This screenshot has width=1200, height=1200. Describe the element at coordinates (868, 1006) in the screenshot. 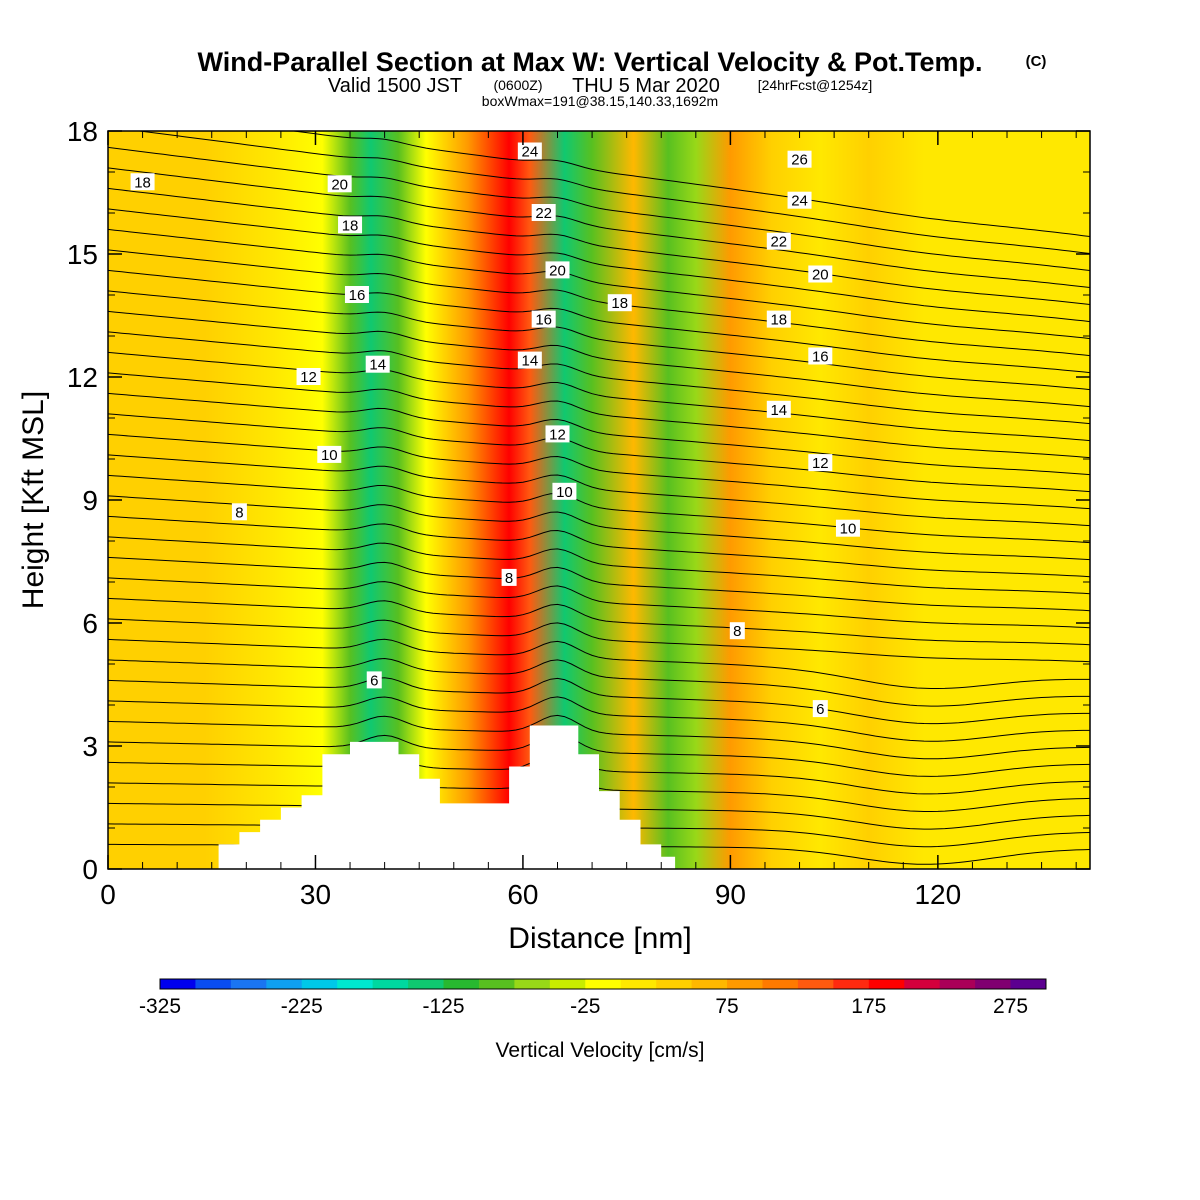

I see `colorbar-tick-label: 175` at that location.